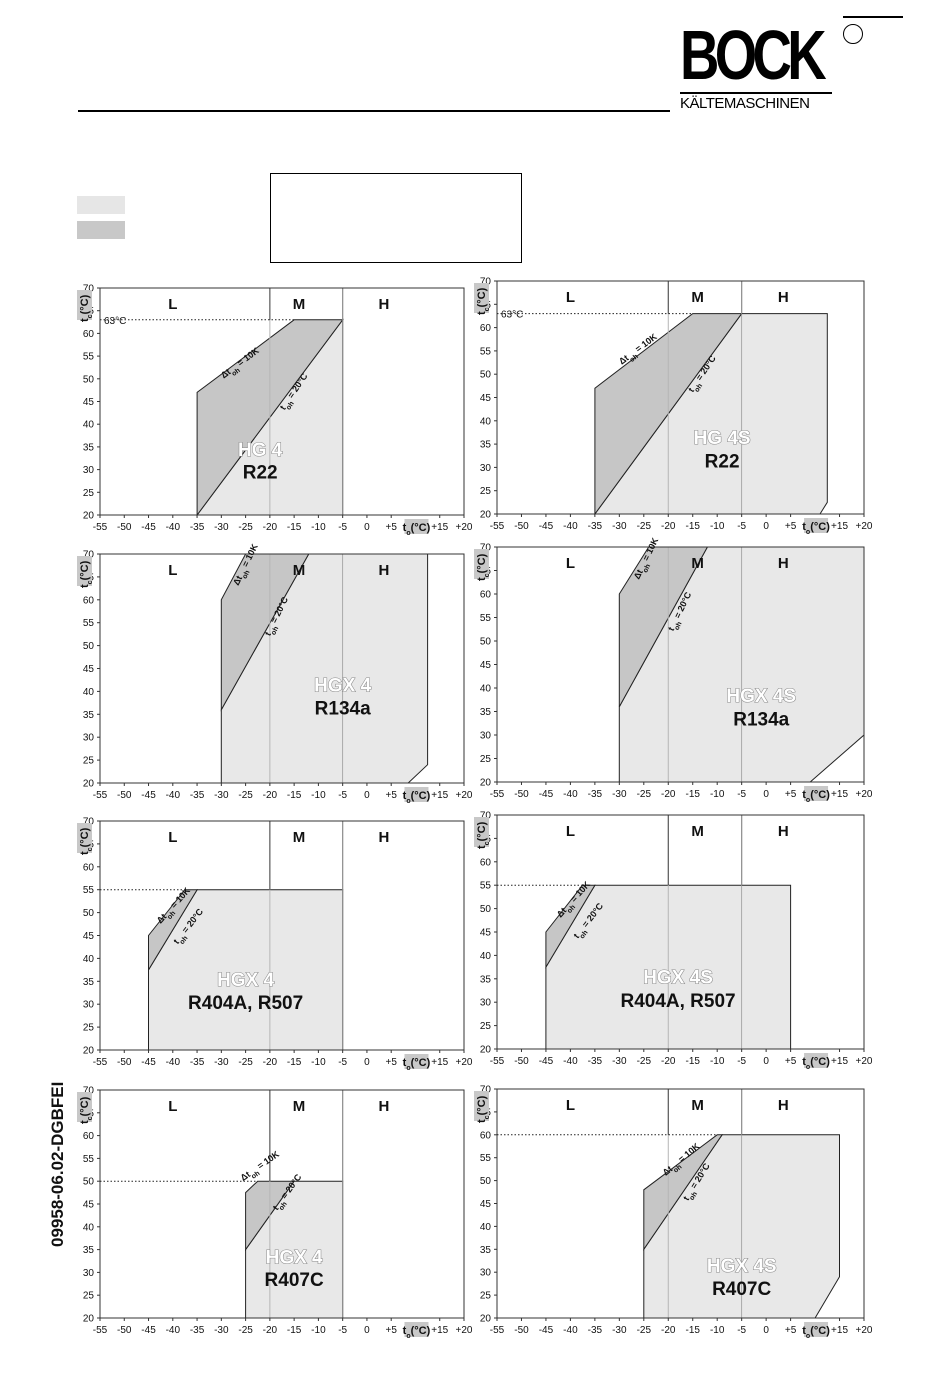 The image size is (950, 1375). Describe the element at coordinates (115, 321) in the screenshot. I see `limit-label: 63°C` at that location.